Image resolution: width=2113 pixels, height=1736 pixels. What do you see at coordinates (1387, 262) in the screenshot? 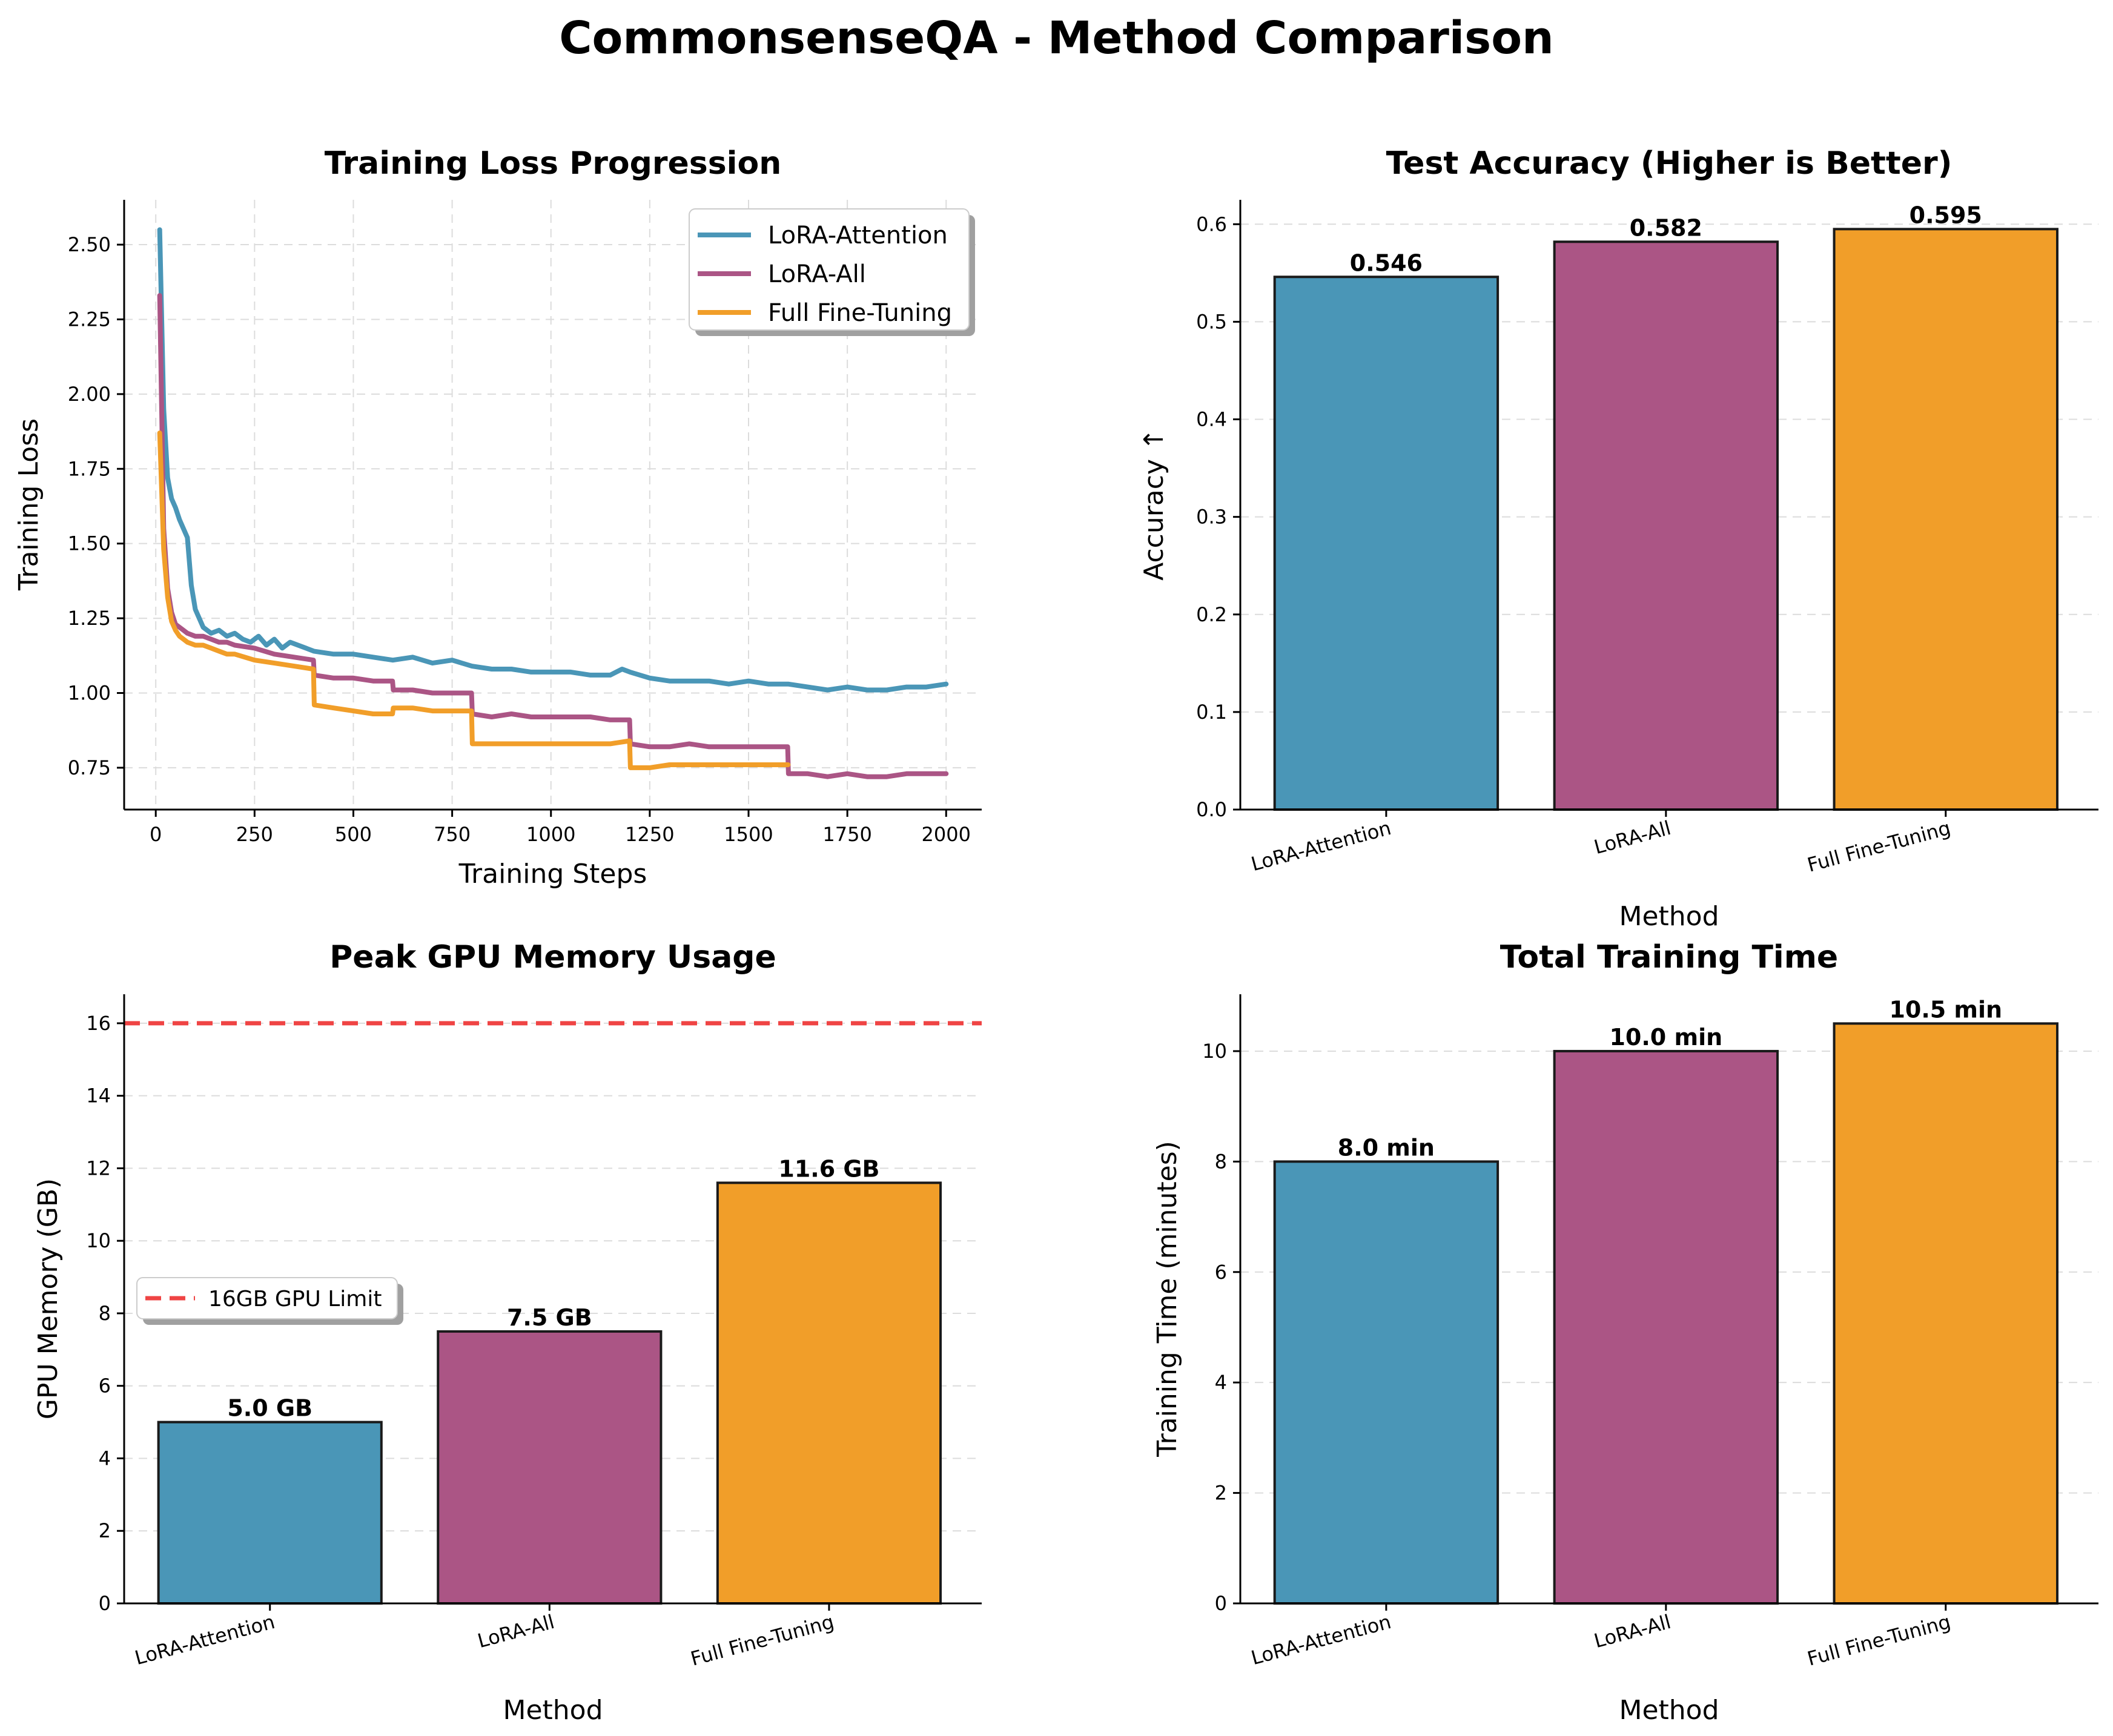
I see `bar-value-label-lora-attention: 0.546` at bounding box center [1387, 262].